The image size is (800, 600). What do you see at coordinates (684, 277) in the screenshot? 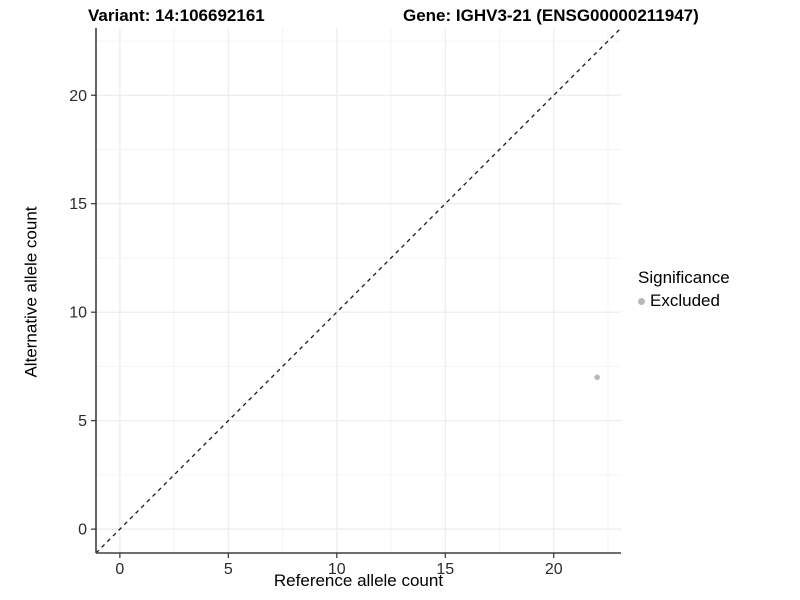
I see `legend-title: Significance` at bounding box center [684, 277].